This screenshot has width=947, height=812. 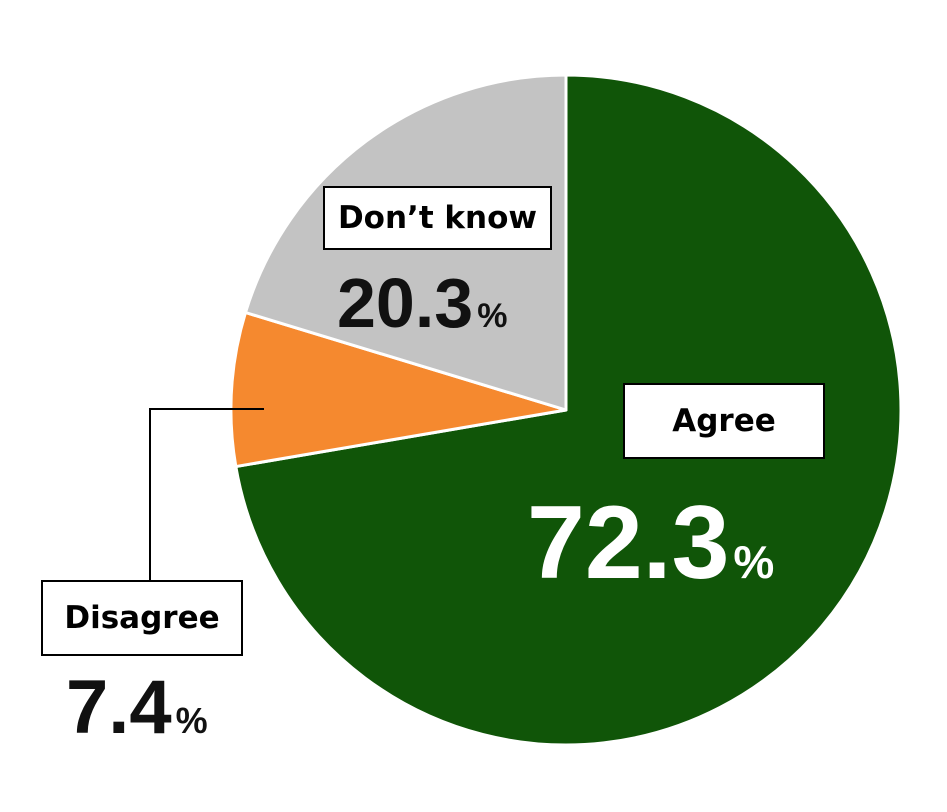 What do you see at coordinates (206, 494) in the screenshot?
I see `disagree-leader-line` at bounding box center [206, 494].